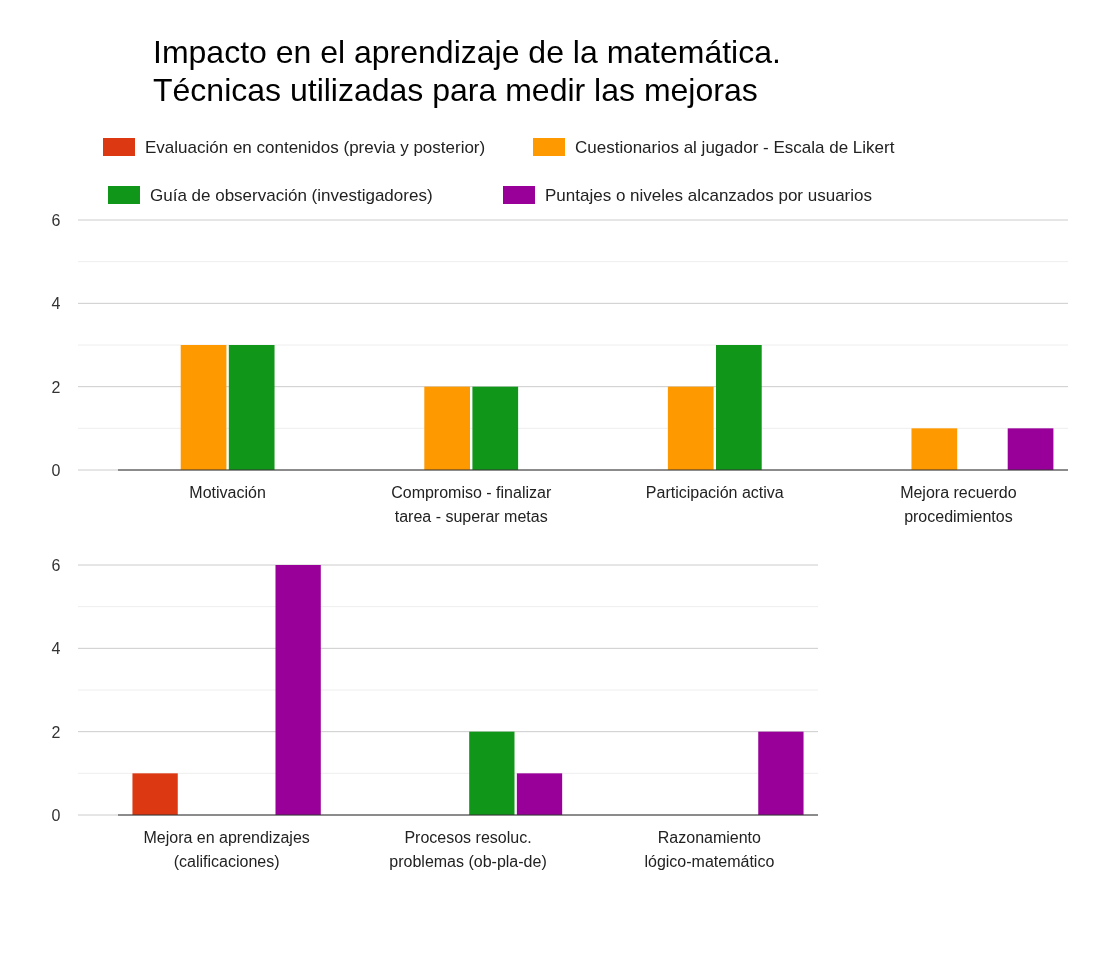 The height and width of the screenshot is (976, 1103). I want to click on chart-title: Impacto en el aprendizaje de la matemática. Técnicas utilizadas para medir las mejoras, so click(467, 71).